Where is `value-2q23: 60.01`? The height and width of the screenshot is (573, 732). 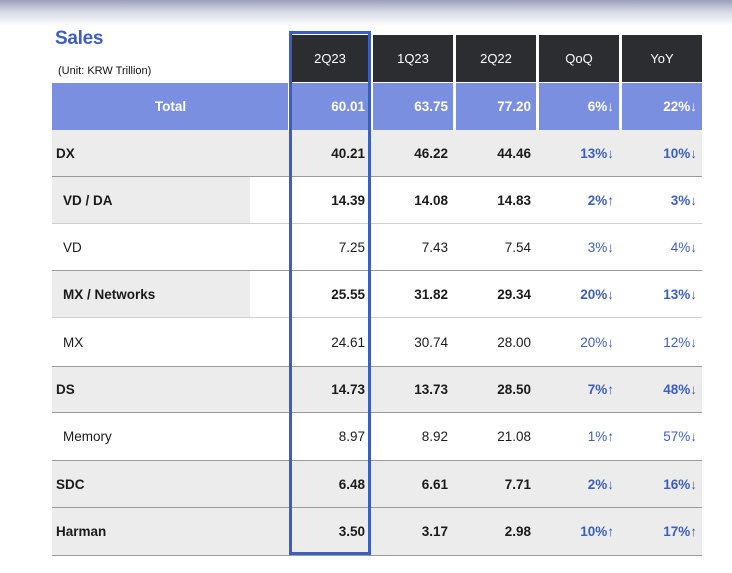
value-2q23: 60.01 is located at coordinates (348, 106).